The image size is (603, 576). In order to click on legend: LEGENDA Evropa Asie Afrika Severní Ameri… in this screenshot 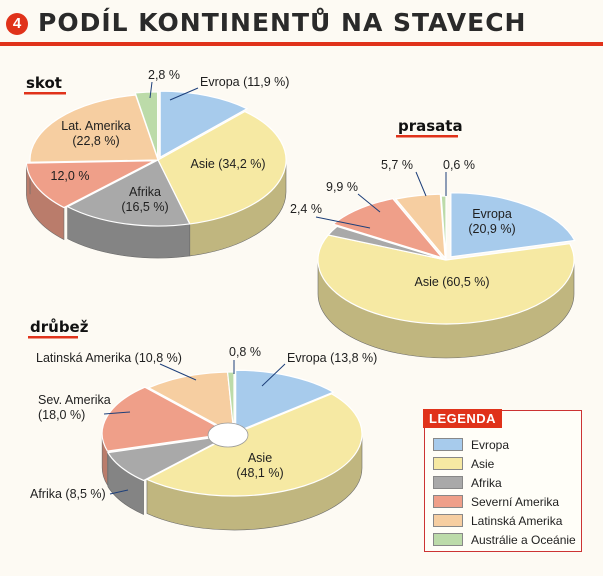, I will do `click(502, 480)`.